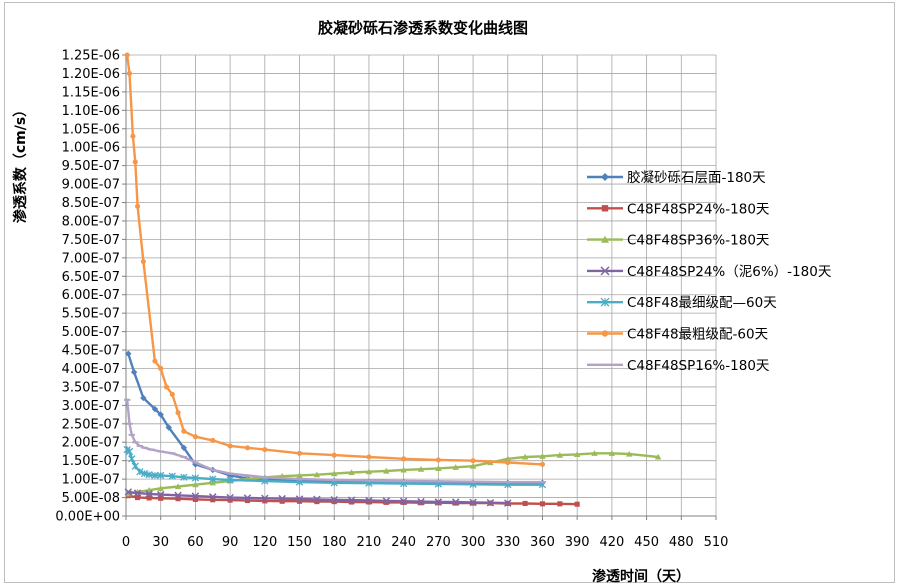 The height and width of the screenshot is (588, 899). I want to click on legend-label: C48F48SP36%-180天, so click(698, 241).